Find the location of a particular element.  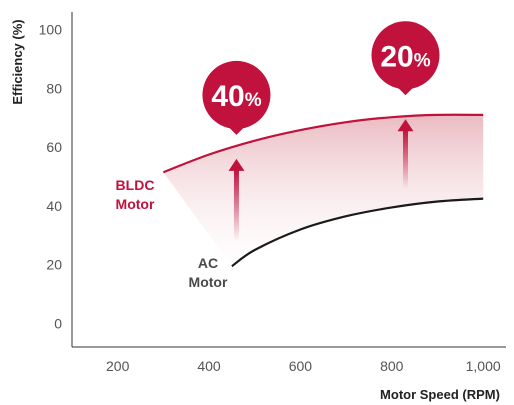

bubble-number: 20 is located at coordinates (396, 56).